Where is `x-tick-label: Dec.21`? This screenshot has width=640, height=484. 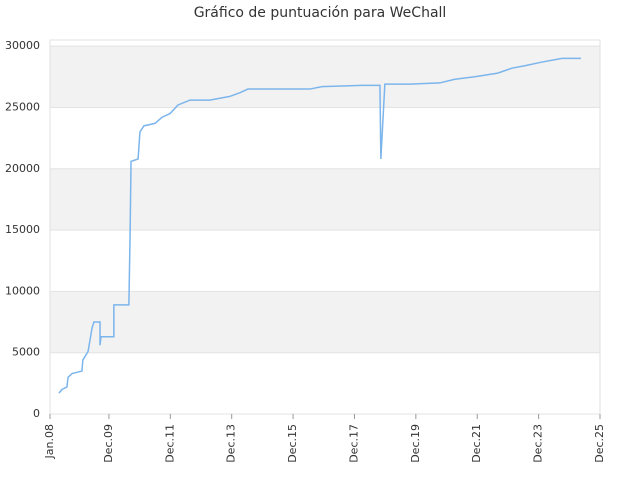 x-tick-label: Dec.21 is located at coordinates (476, 443).